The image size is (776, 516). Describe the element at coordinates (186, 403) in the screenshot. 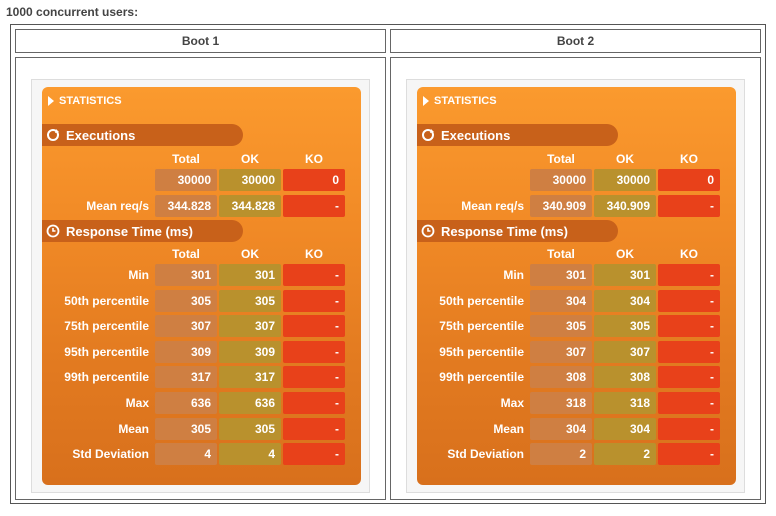

I see `value-total: 636` at that location.